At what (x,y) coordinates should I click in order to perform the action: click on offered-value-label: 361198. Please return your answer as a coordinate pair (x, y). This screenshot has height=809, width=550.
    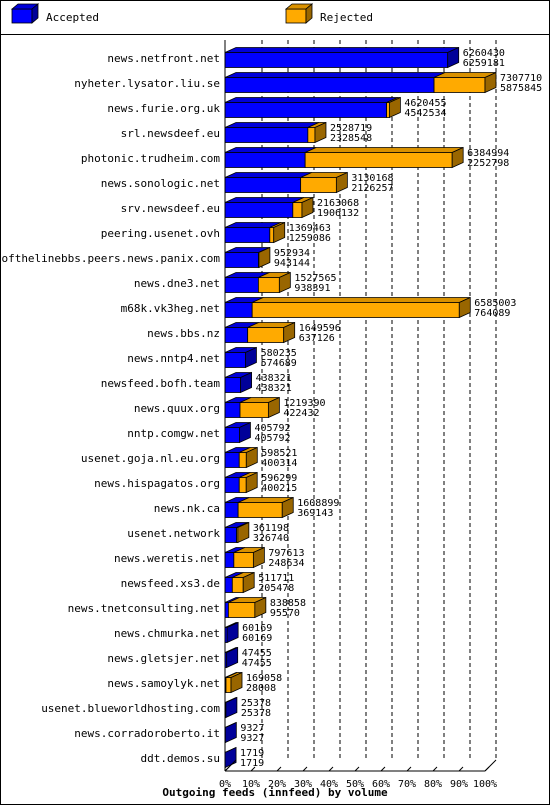
    Looking at the image, I should click on (271, 528).